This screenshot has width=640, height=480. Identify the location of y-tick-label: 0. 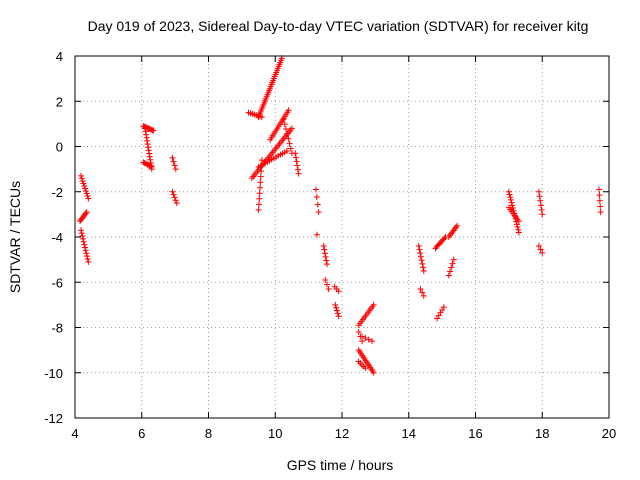
(59, 147).